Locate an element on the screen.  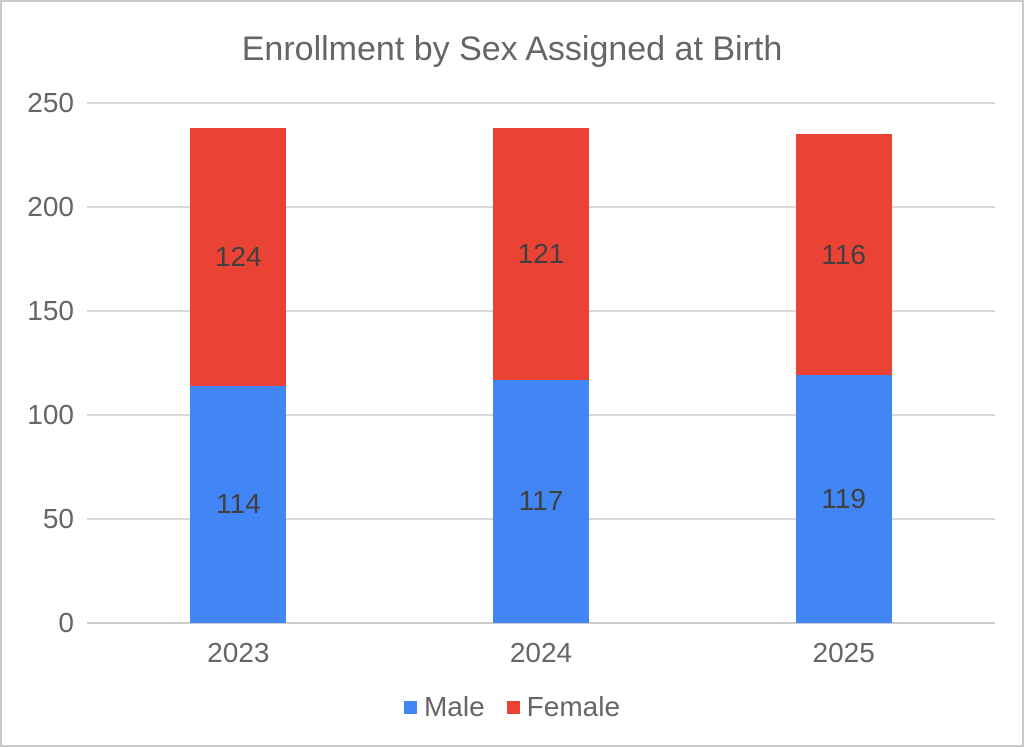
bar-segment-male-2023 is located at coordinates (238, 504).